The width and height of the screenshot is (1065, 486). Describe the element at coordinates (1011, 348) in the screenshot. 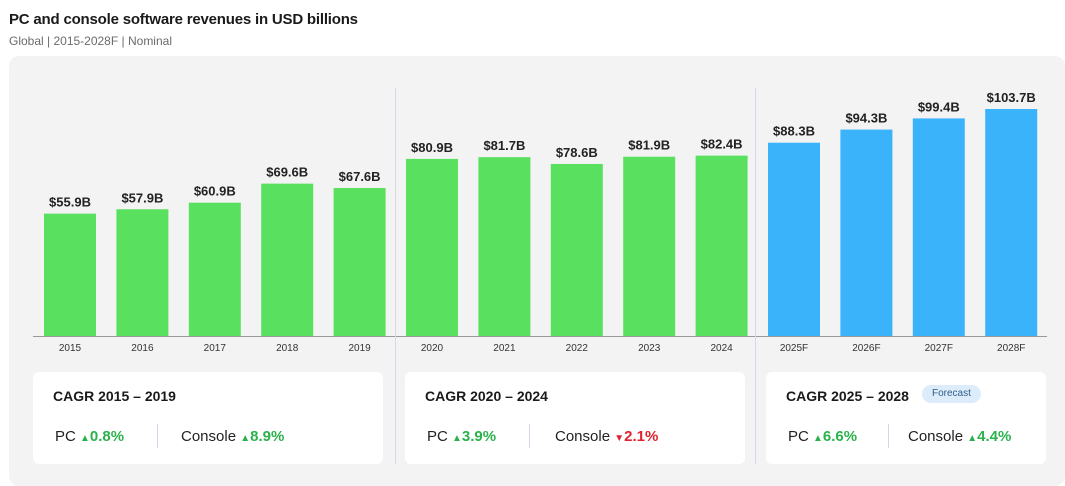

I see `x-tick-label-2028F: 2028F` at that location.